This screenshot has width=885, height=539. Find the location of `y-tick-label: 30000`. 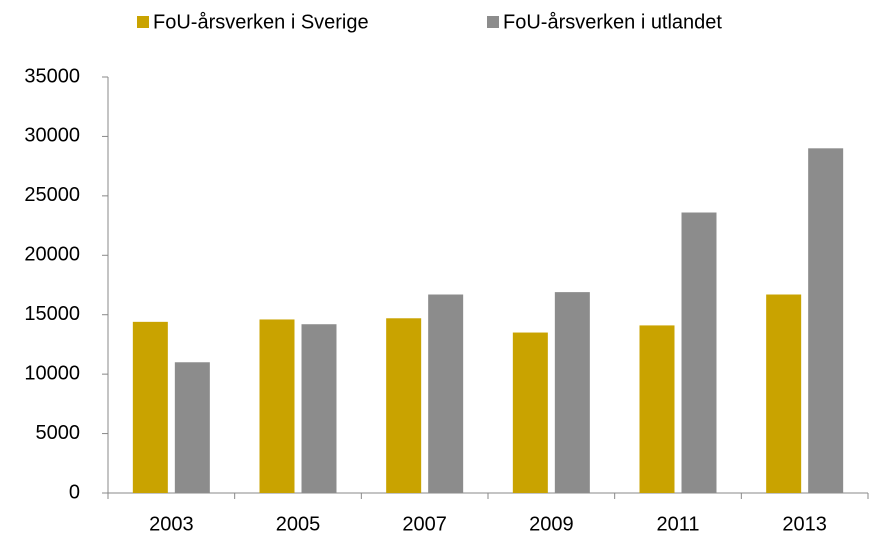

y-tick-label: 30000 is located at coordinates (52, 136).